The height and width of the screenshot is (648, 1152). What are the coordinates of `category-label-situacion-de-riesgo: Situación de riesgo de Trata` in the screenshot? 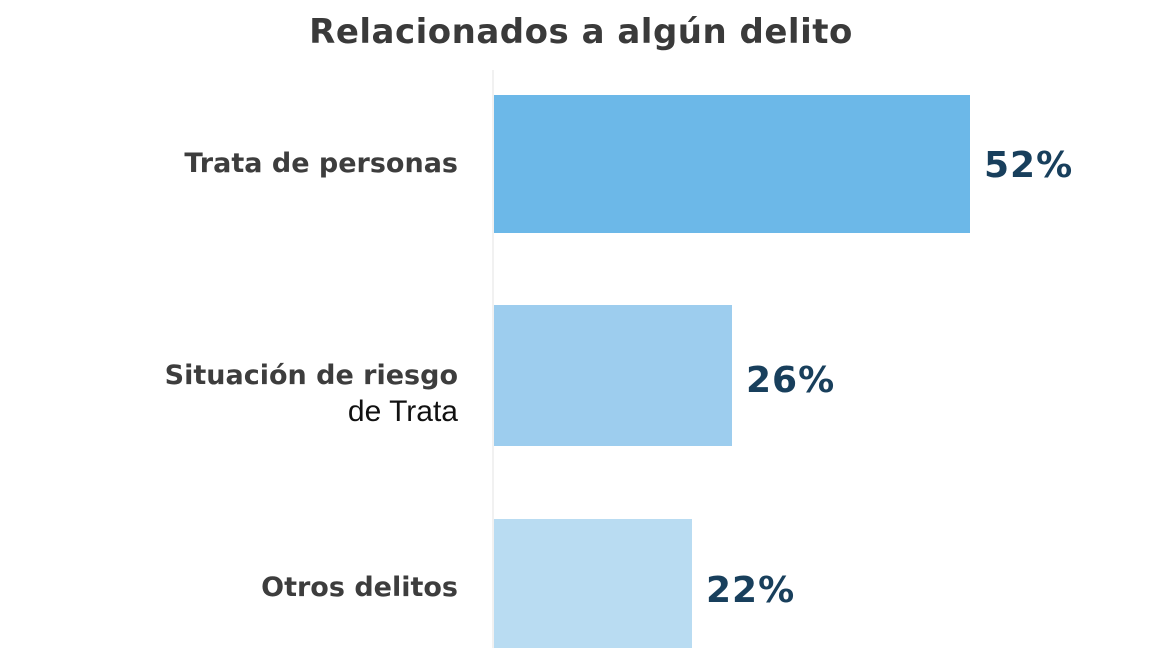 It's located at (311, 394).